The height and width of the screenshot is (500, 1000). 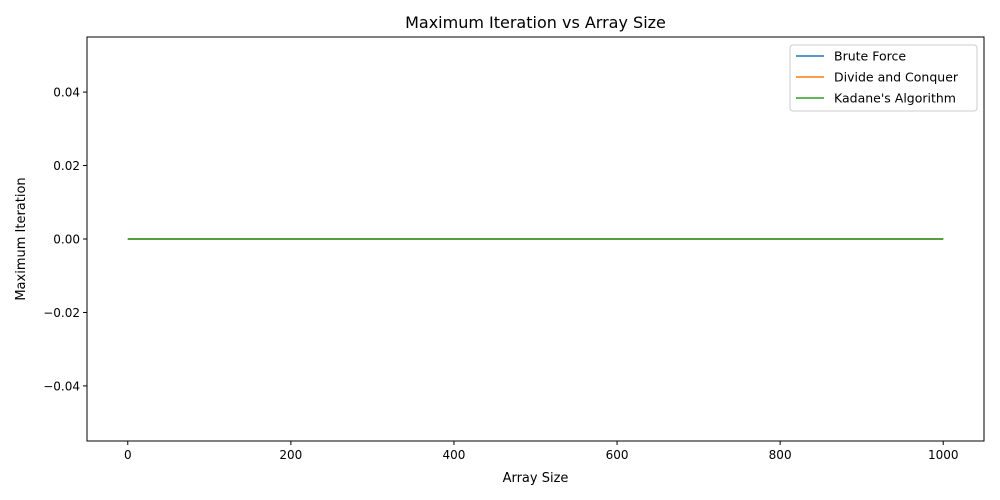 I want to click on y-tick-label: 0.04, so click(x=66, y=93).